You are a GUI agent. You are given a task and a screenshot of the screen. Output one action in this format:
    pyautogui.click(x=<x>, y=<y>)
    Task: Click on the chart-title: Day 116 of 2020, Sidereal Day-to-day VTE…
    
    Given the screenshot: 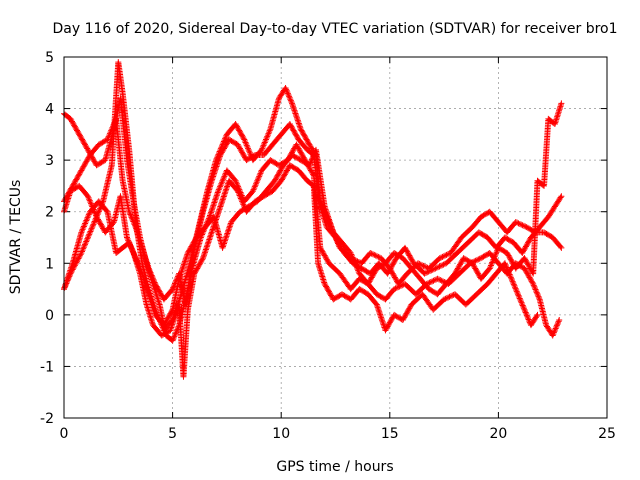 What is the action you would take?
    pyautogui.click(x=334, y=29)
    